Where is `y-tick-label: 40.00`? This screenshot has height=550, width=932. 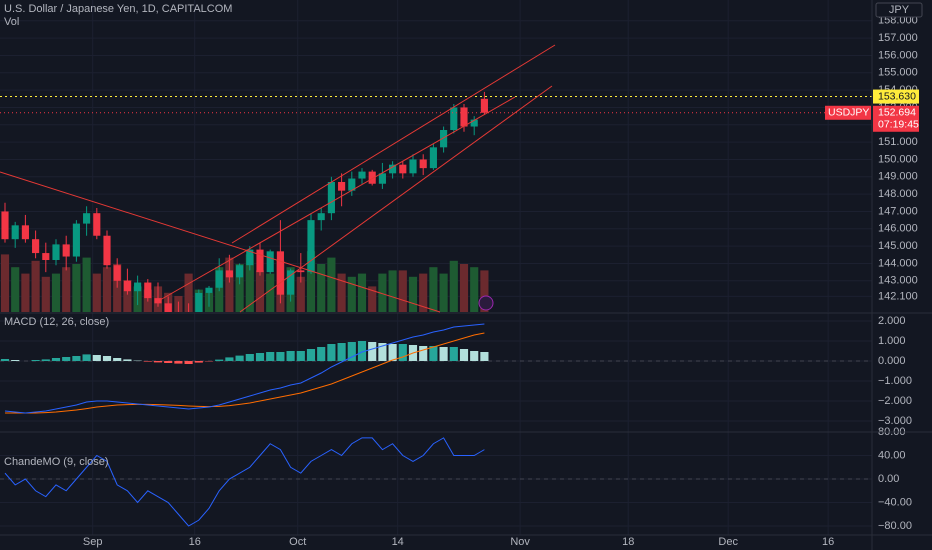
y-tick-label: 40.00 is located at coordinates (892, 455).